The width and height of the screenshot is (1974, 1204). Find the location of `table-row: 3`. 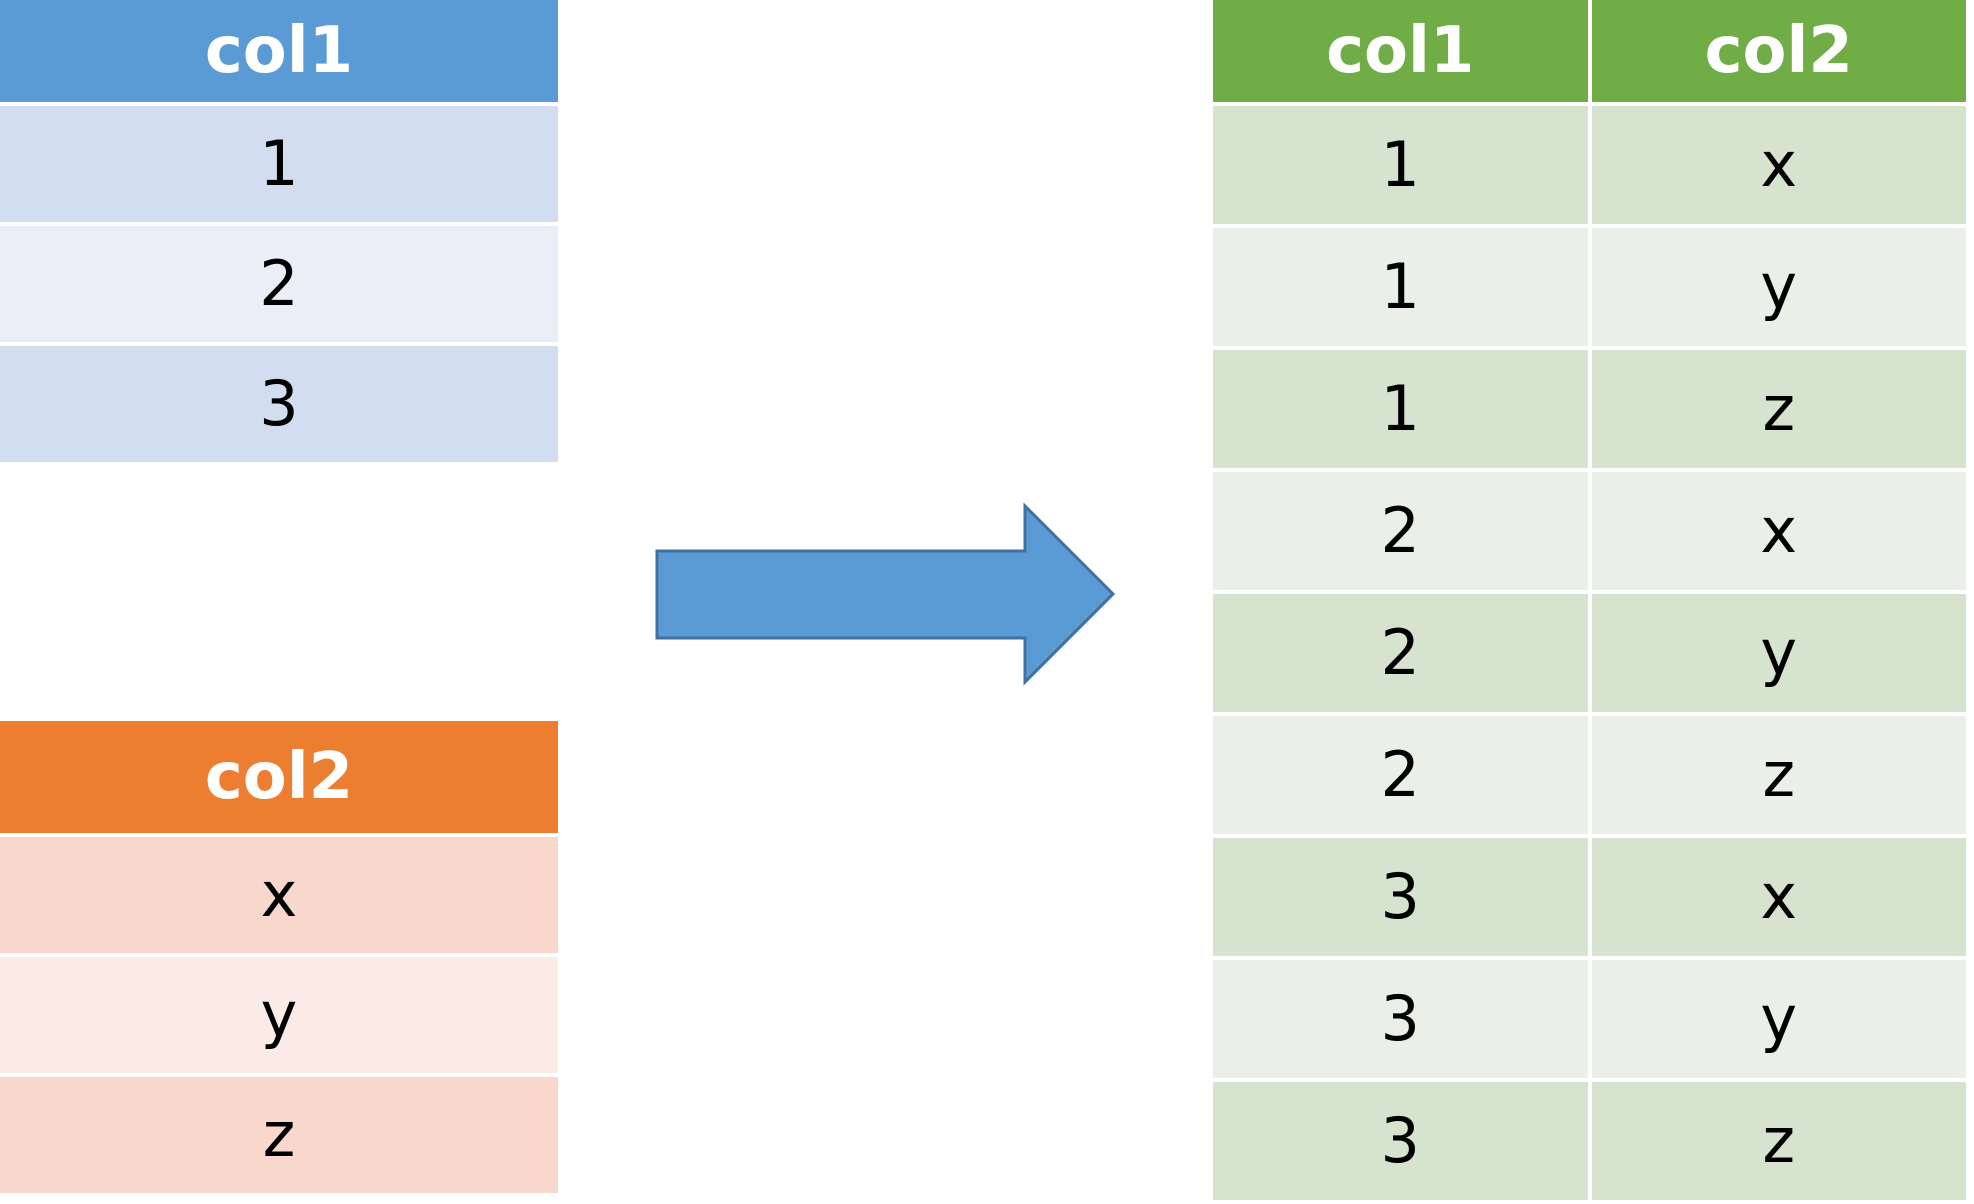

table-row: 3 is located at coordinates (279, 404).